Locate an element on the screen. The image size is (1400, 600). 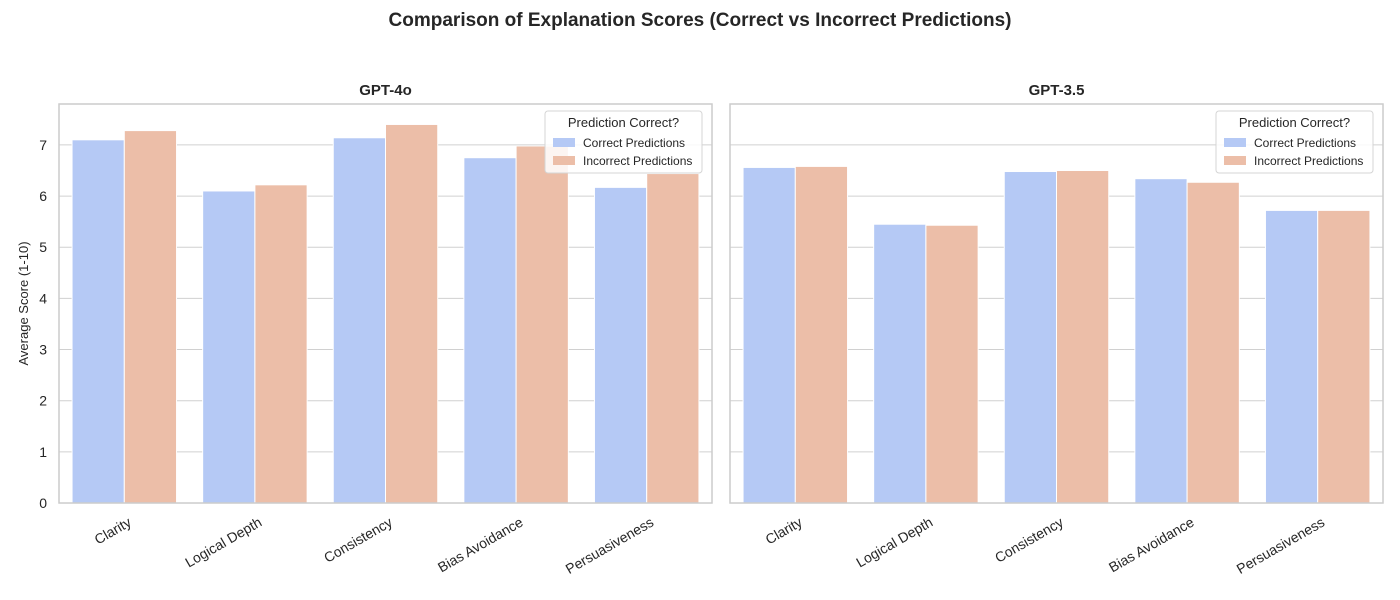
y-tick-label: 2 is located at coordinates (43, 401).